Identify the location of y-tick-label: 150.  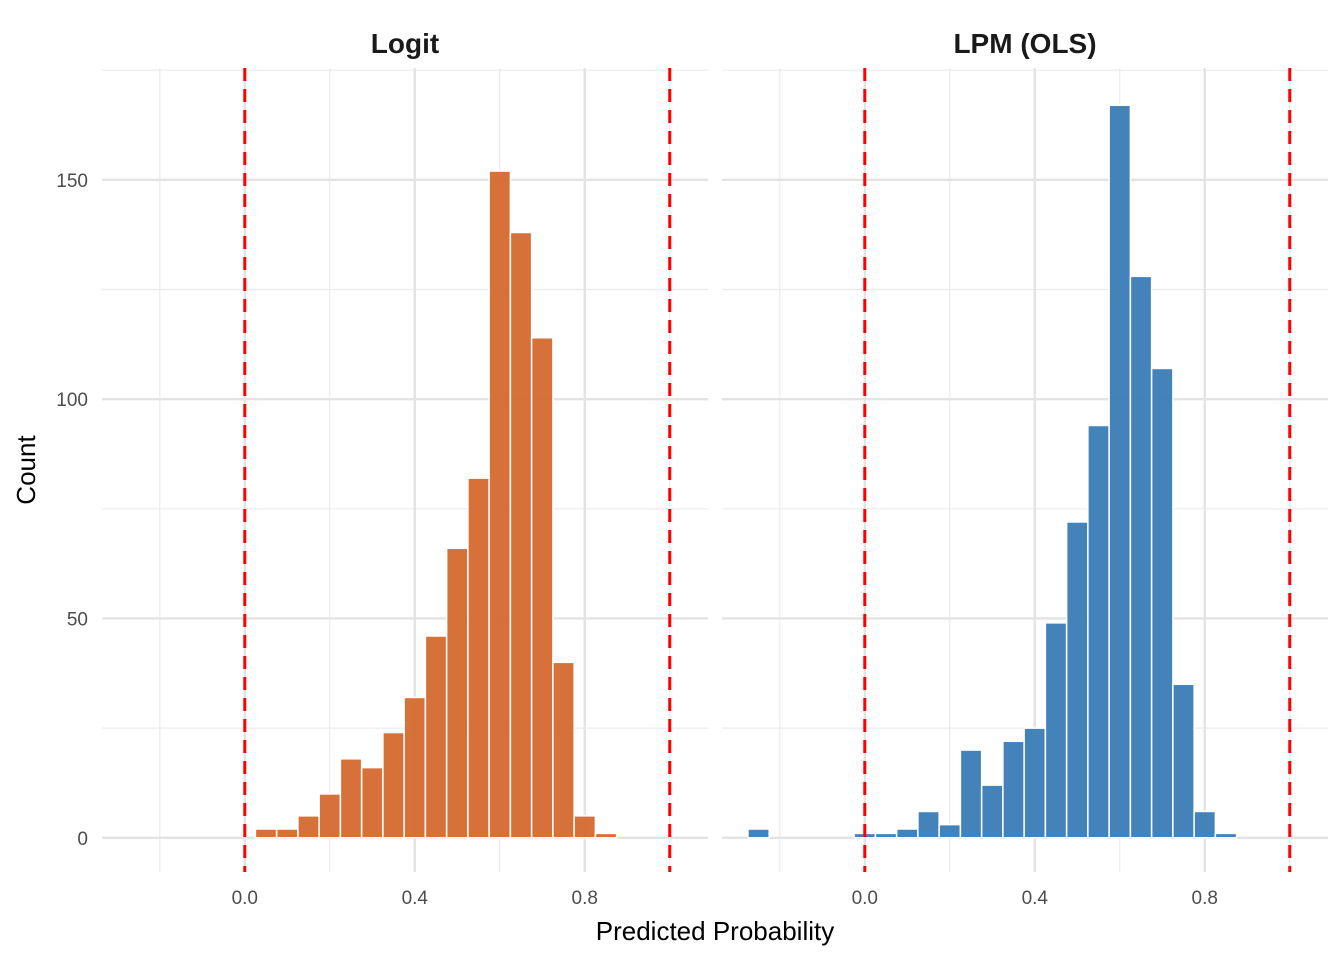
(72, 181).